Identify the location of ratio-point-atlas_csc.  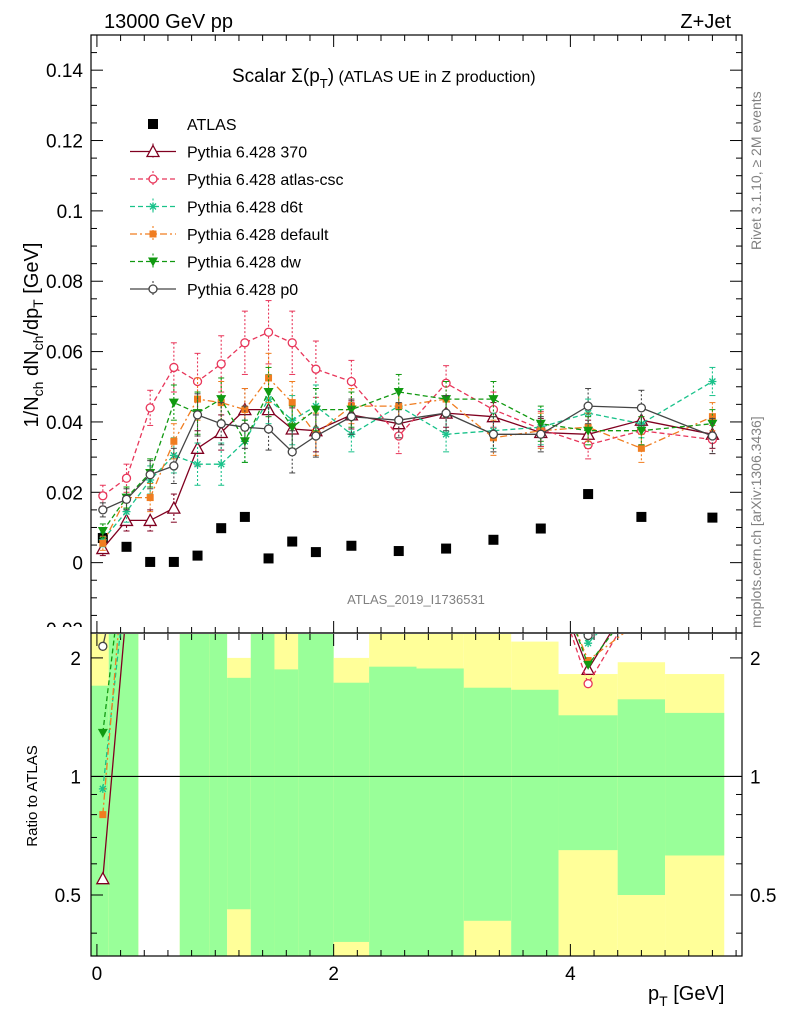
(588, 684).